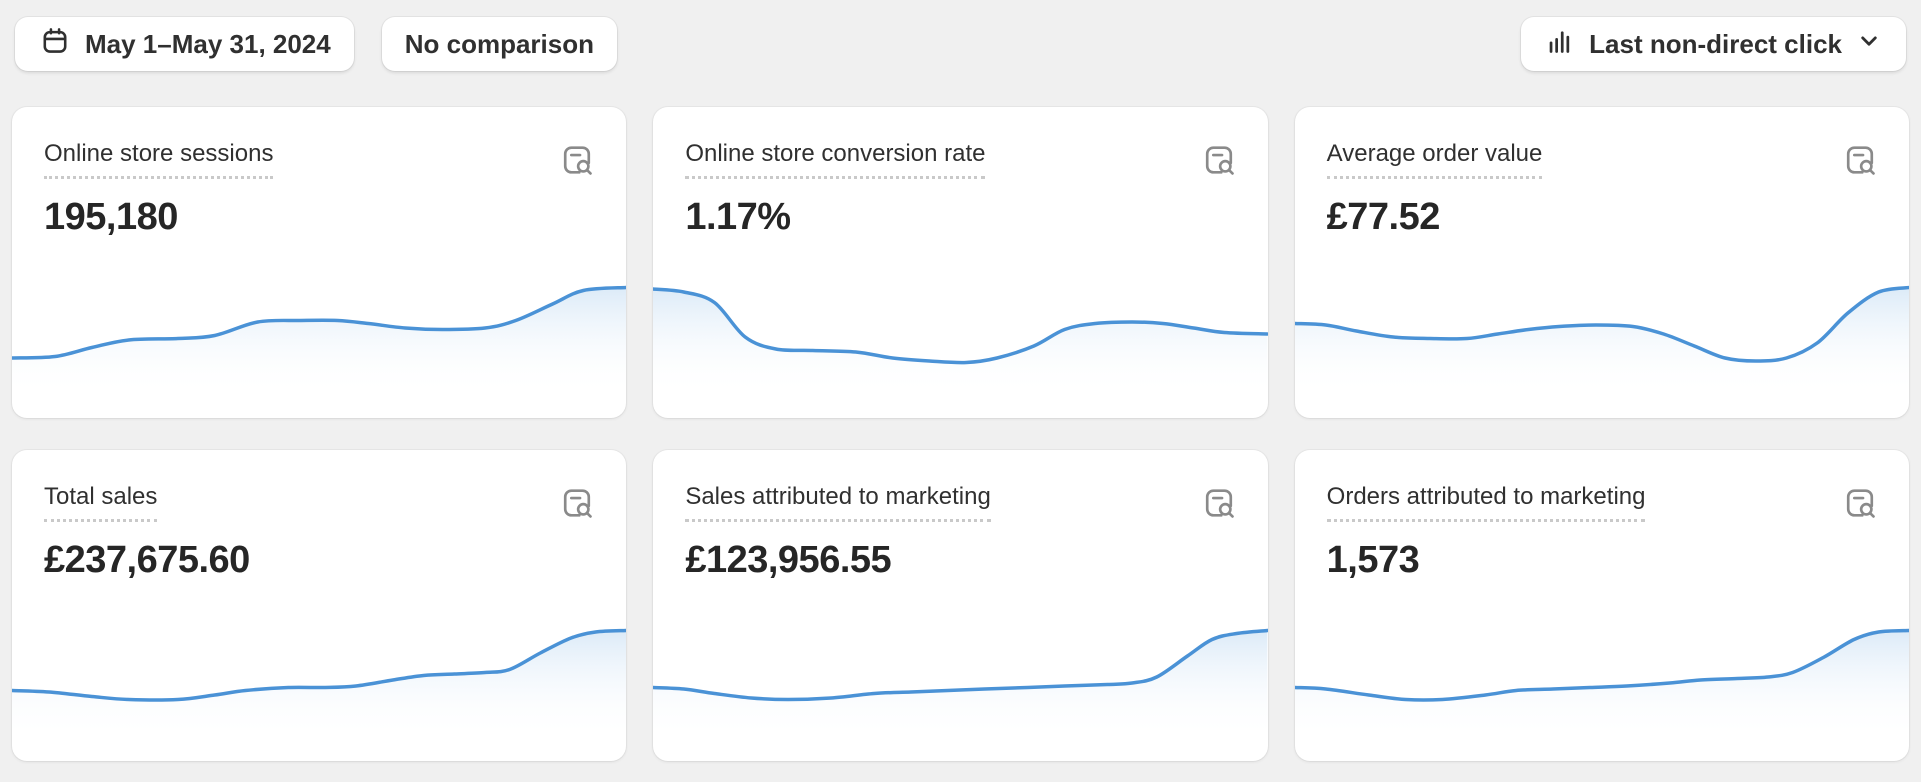  Describe the element at coordinates (1560, 44) in the screenshot. I see `bar-chart-icon` at that location.